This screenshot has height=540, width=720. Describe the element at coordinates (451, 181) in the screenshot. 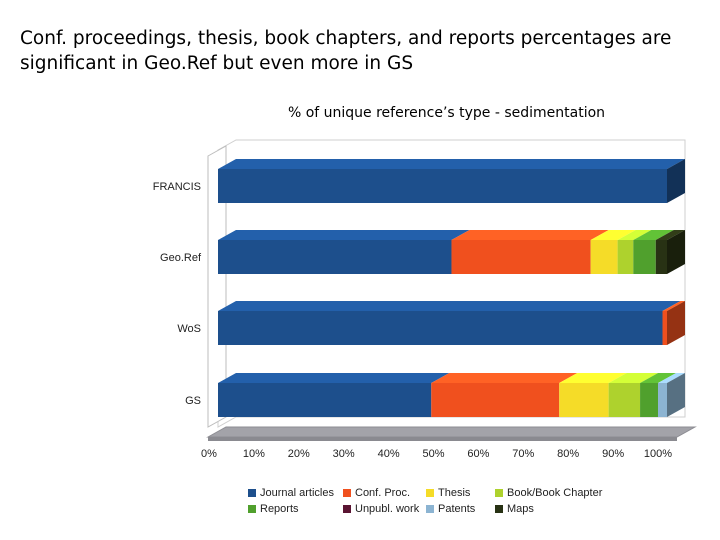

I see `bar-0-journal-articles` at that location.